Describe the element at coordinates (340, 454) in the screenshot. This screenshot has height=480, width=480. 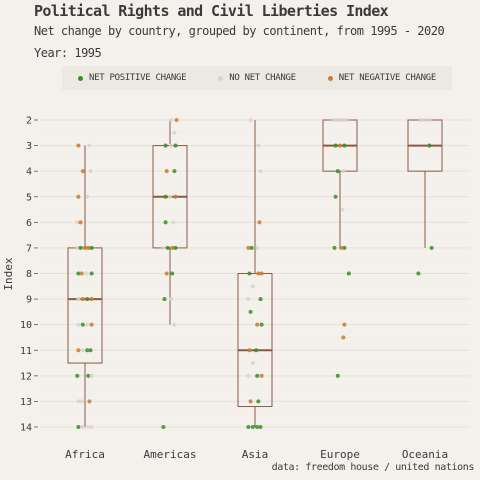
I see `x-tick-label-europe: Europe` at that location.